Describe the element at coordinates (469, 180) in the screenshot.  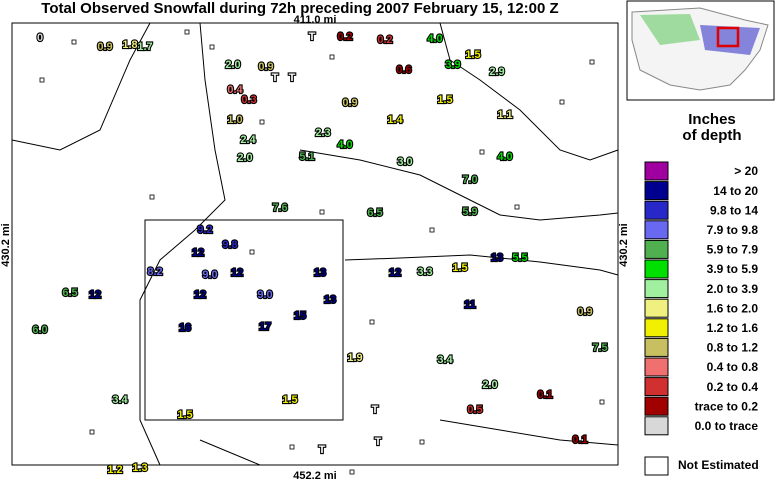
I see `station-value: 7.0` at that location.